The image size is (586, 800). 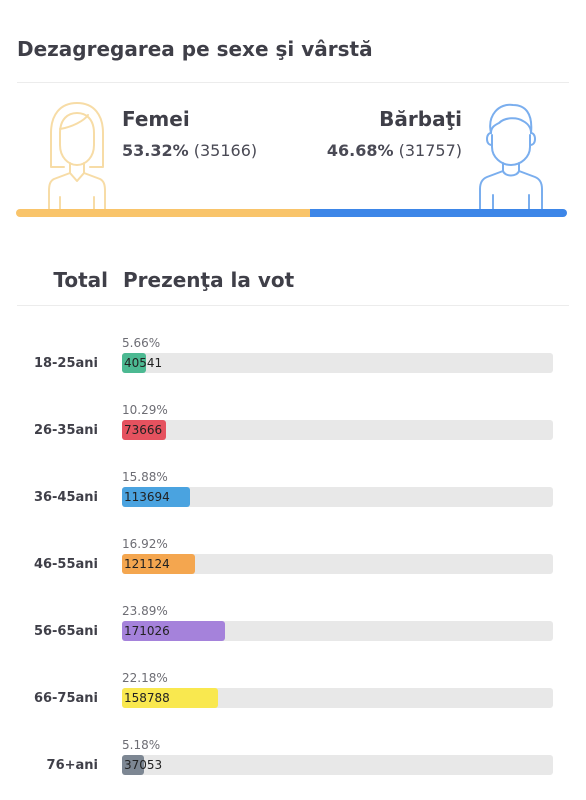 What do you see at coordinates (155, 150) in the screenshot?
I see `female-percent: 53.32%` at bounding box center [155, 150].